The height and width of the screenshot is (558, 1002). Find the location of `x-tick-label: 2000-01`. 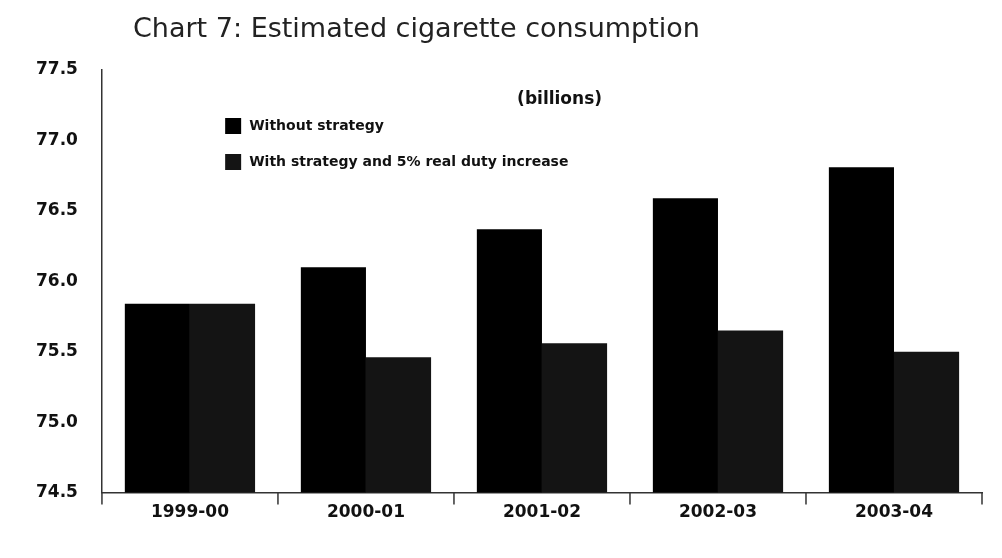

x-tick-label: 2000-01 is located at coordinates (365, 511).